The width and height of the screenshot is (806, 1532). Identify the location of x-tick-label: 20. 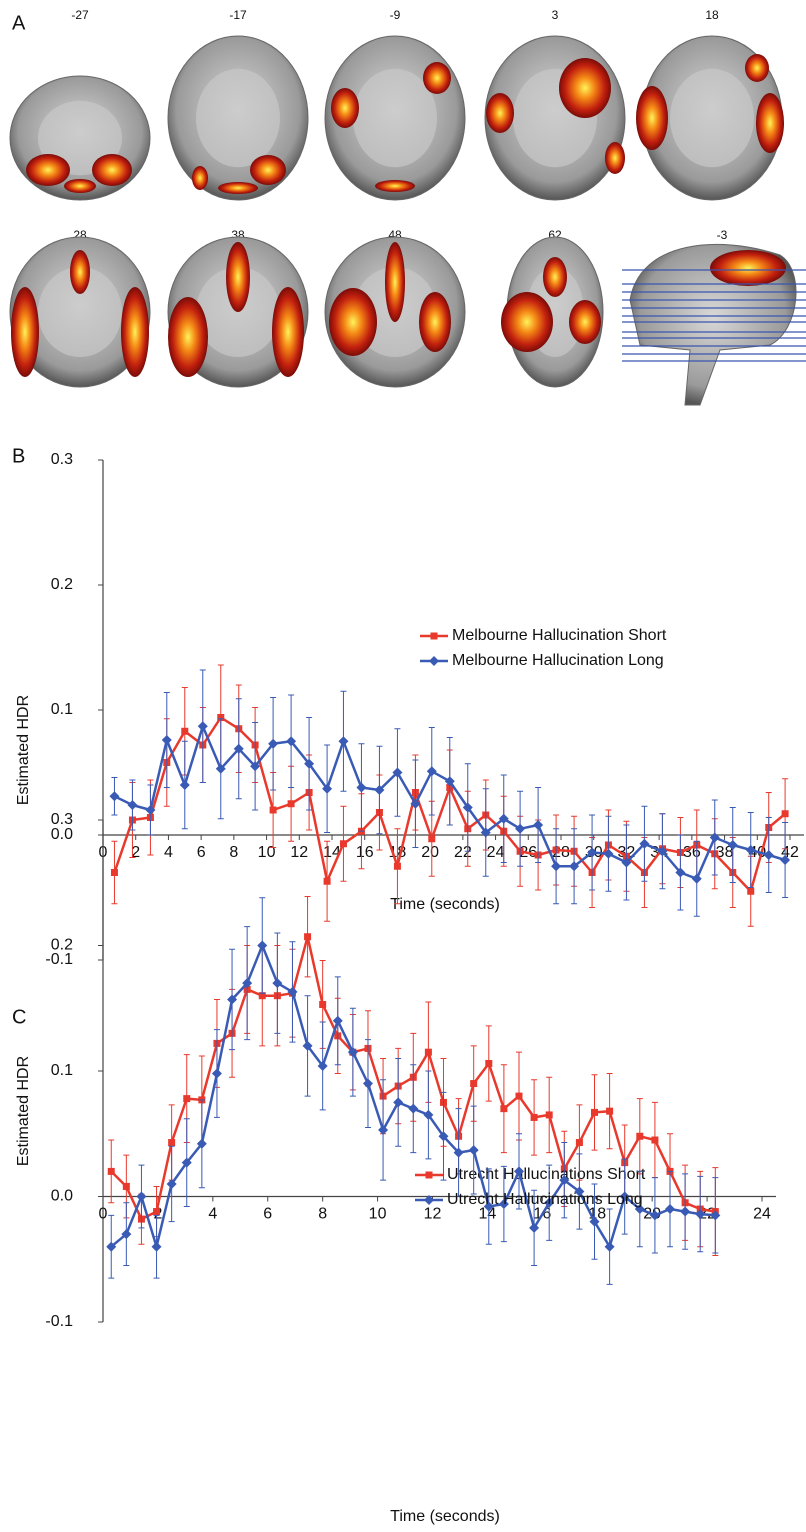
(430, 852).